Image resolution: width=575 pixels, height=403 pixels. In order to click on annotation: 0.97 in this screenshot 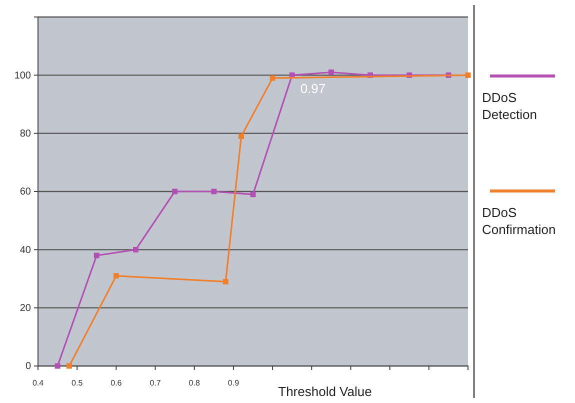, I will do `click(313, 88)`.